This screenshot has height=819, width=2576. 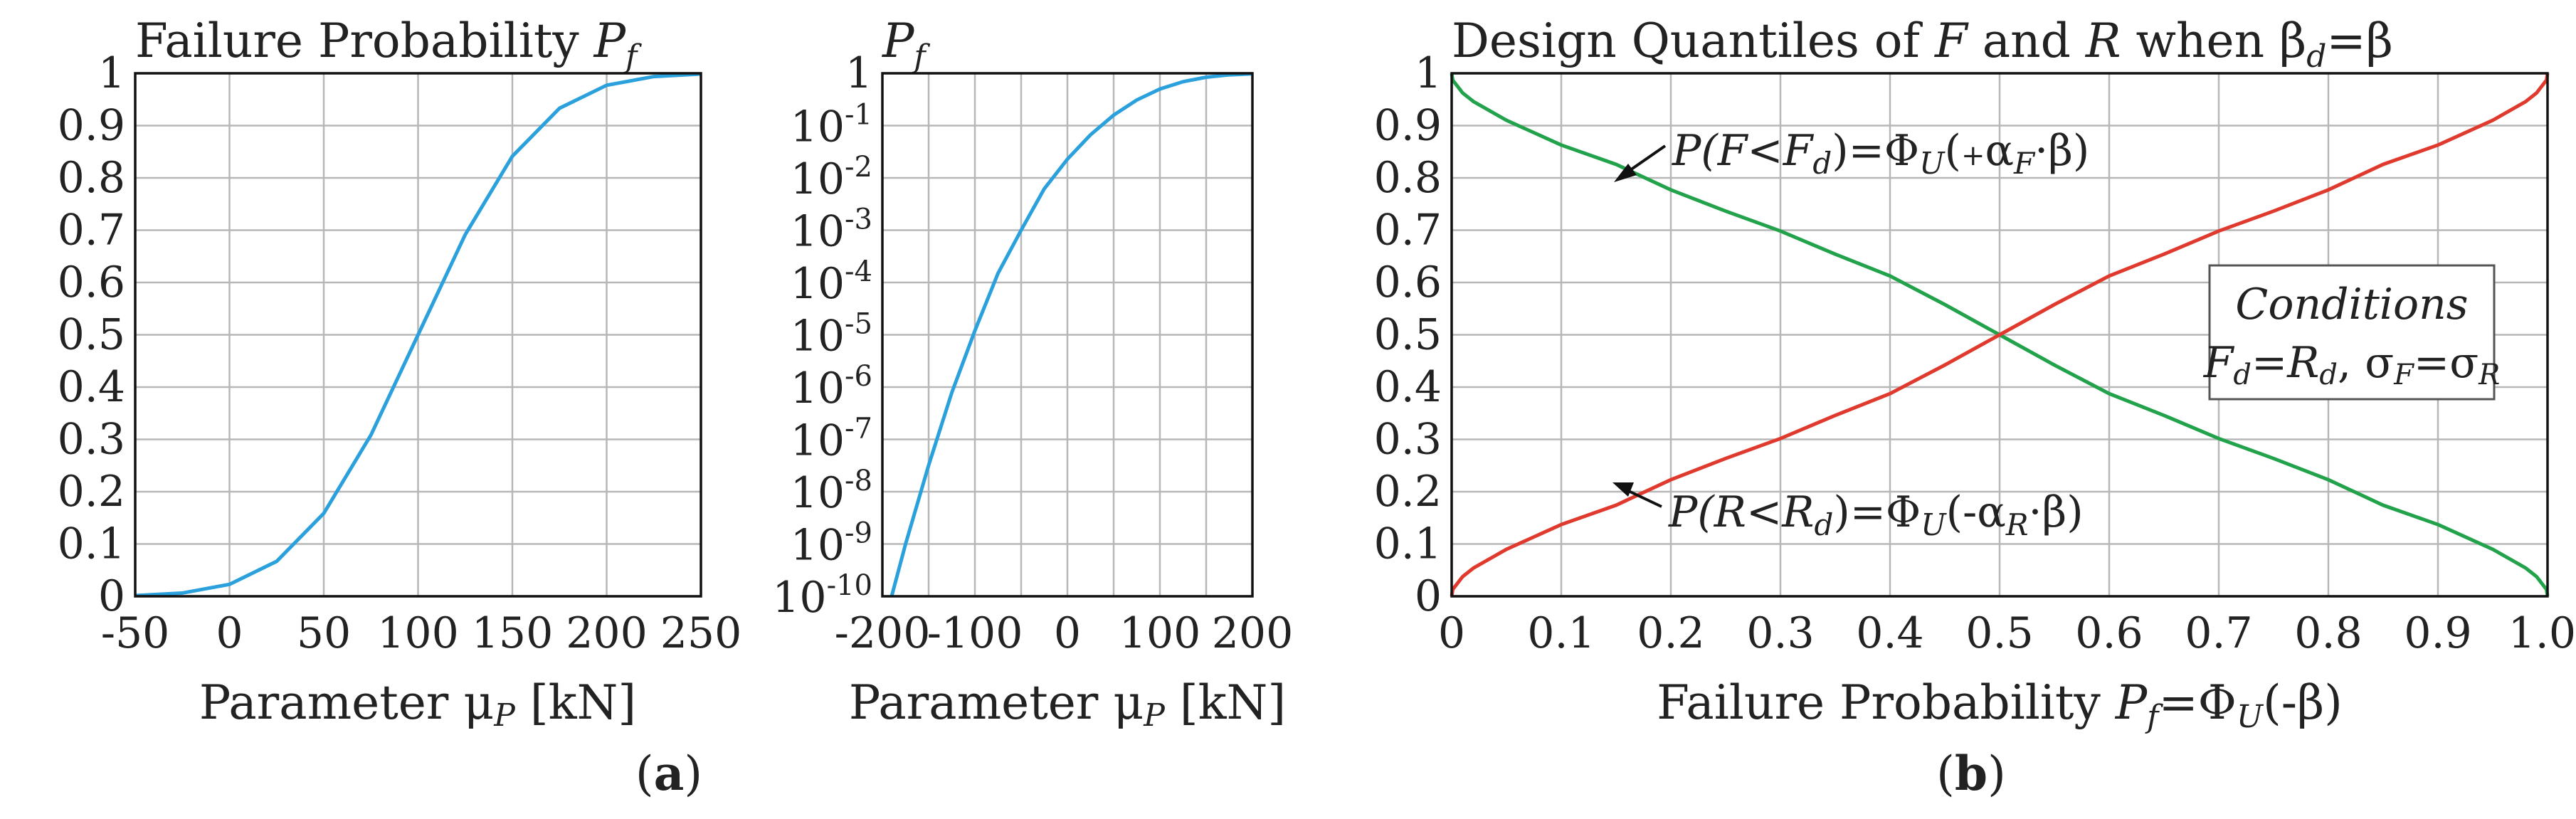 I want to click on chart-a1-y-tick: 1, so click(x=112, y=73).